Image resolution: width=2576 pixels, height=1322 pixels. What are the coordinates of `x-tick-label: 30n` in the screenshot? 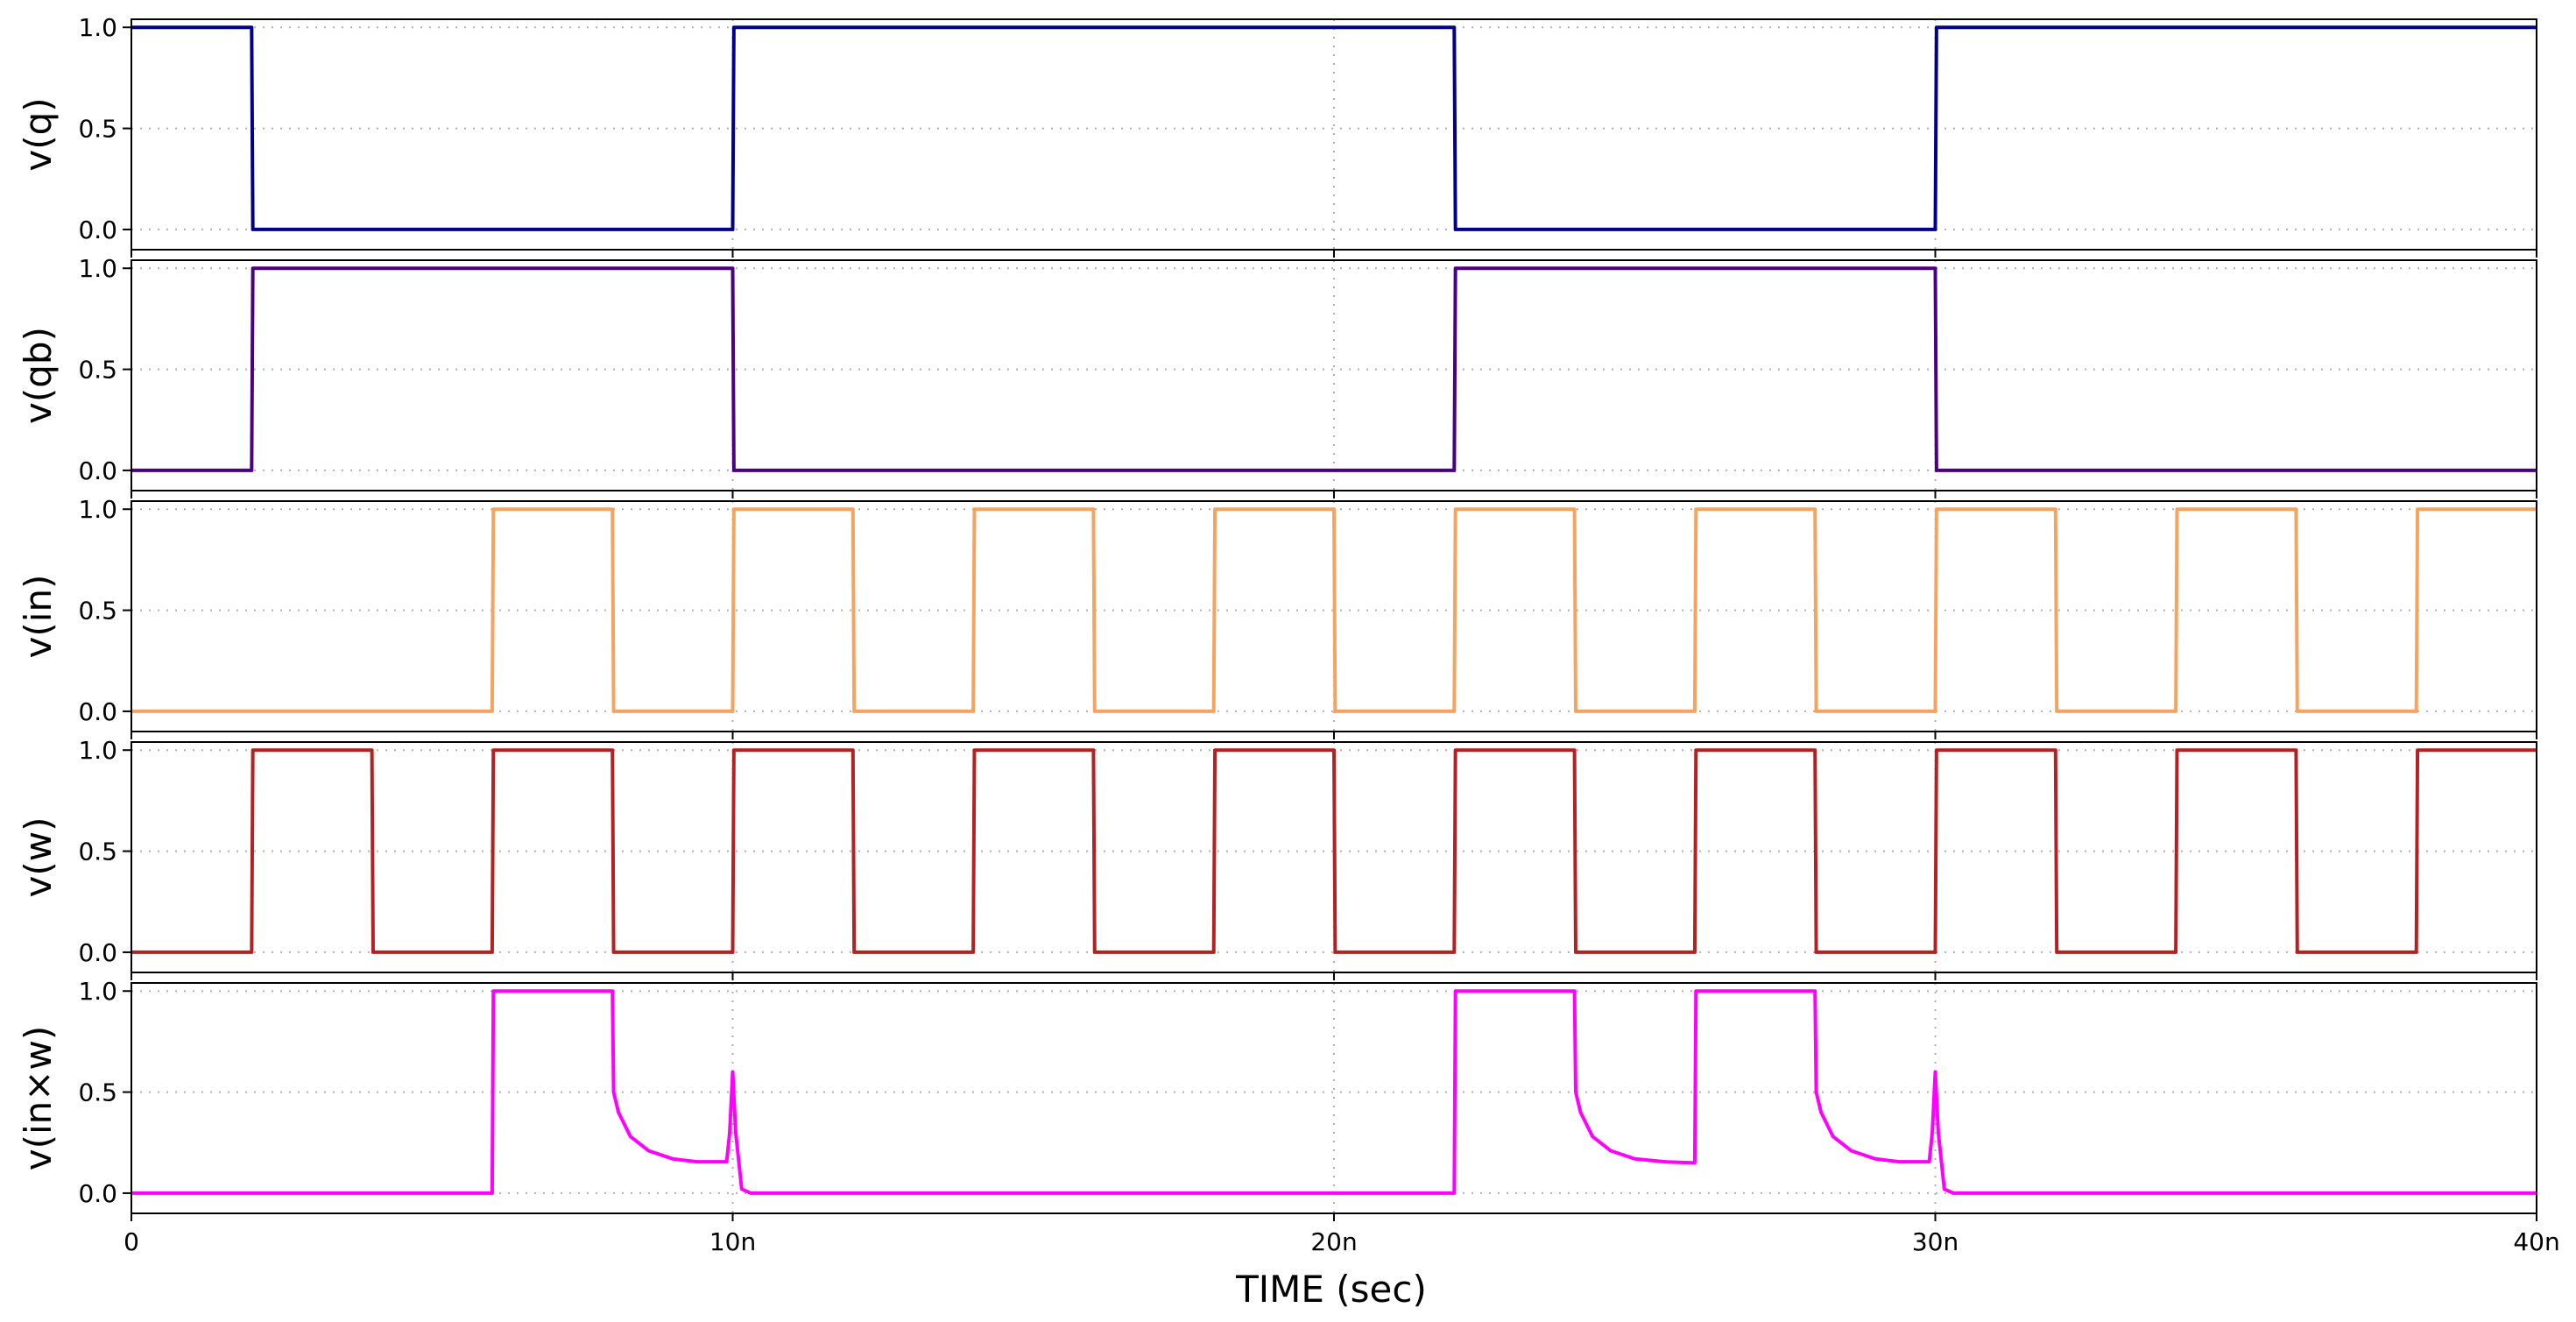 It's located at (1935, 1241).